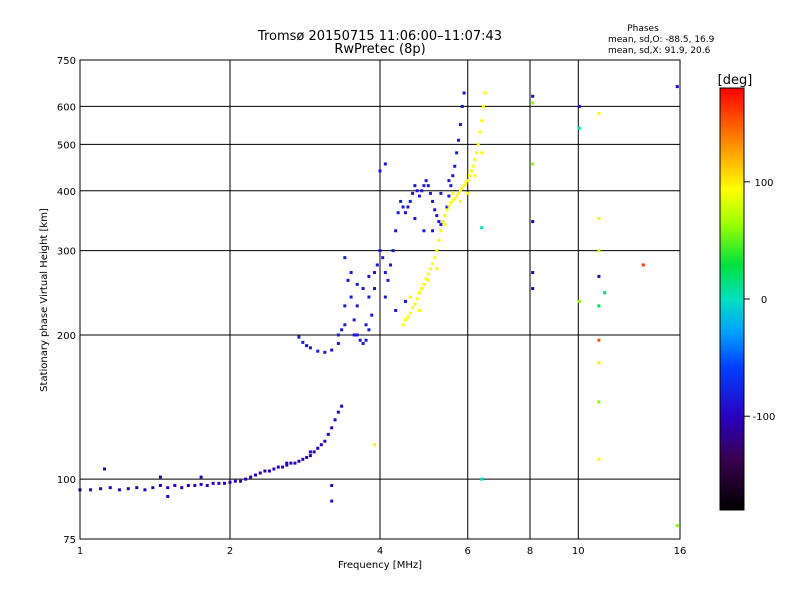  I want to click on x-tick-label: 16, so click(680, 551).